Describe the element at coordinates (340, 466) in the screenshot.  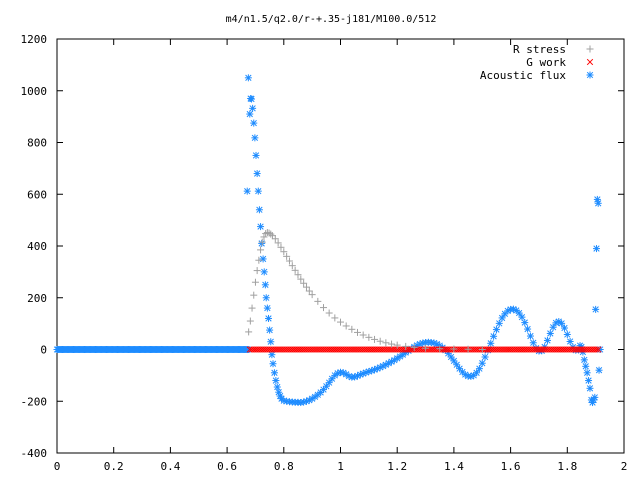
I see `x-tick-label: 1` at that location.